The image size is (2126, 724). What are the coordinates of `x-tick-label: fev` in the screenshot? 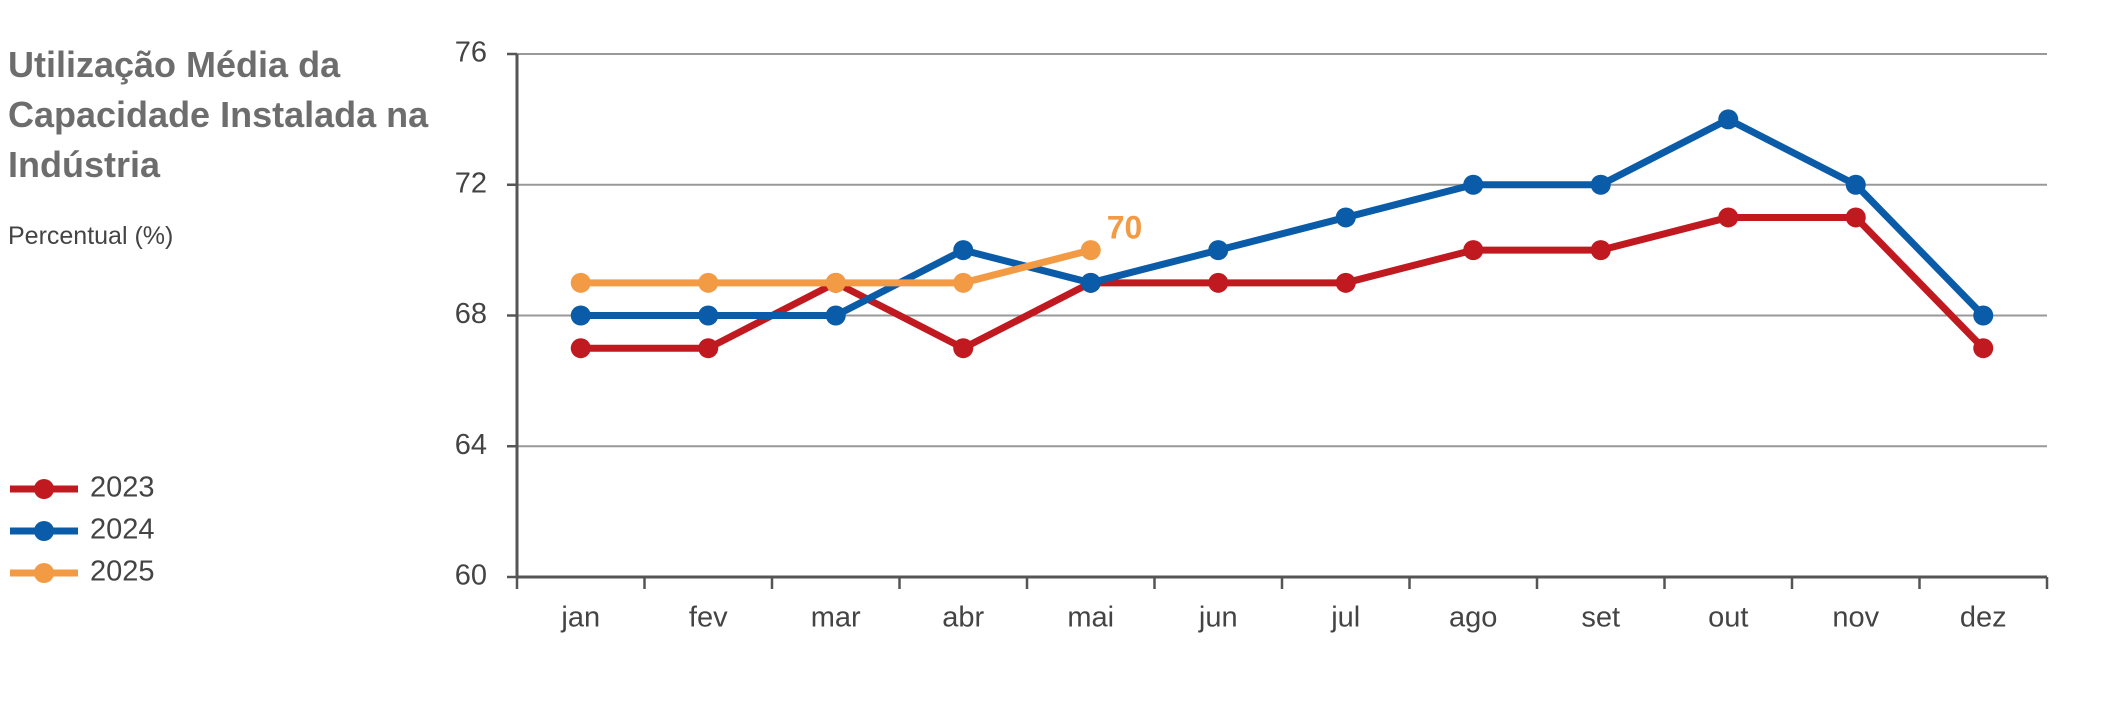 It's located at (708, 618).